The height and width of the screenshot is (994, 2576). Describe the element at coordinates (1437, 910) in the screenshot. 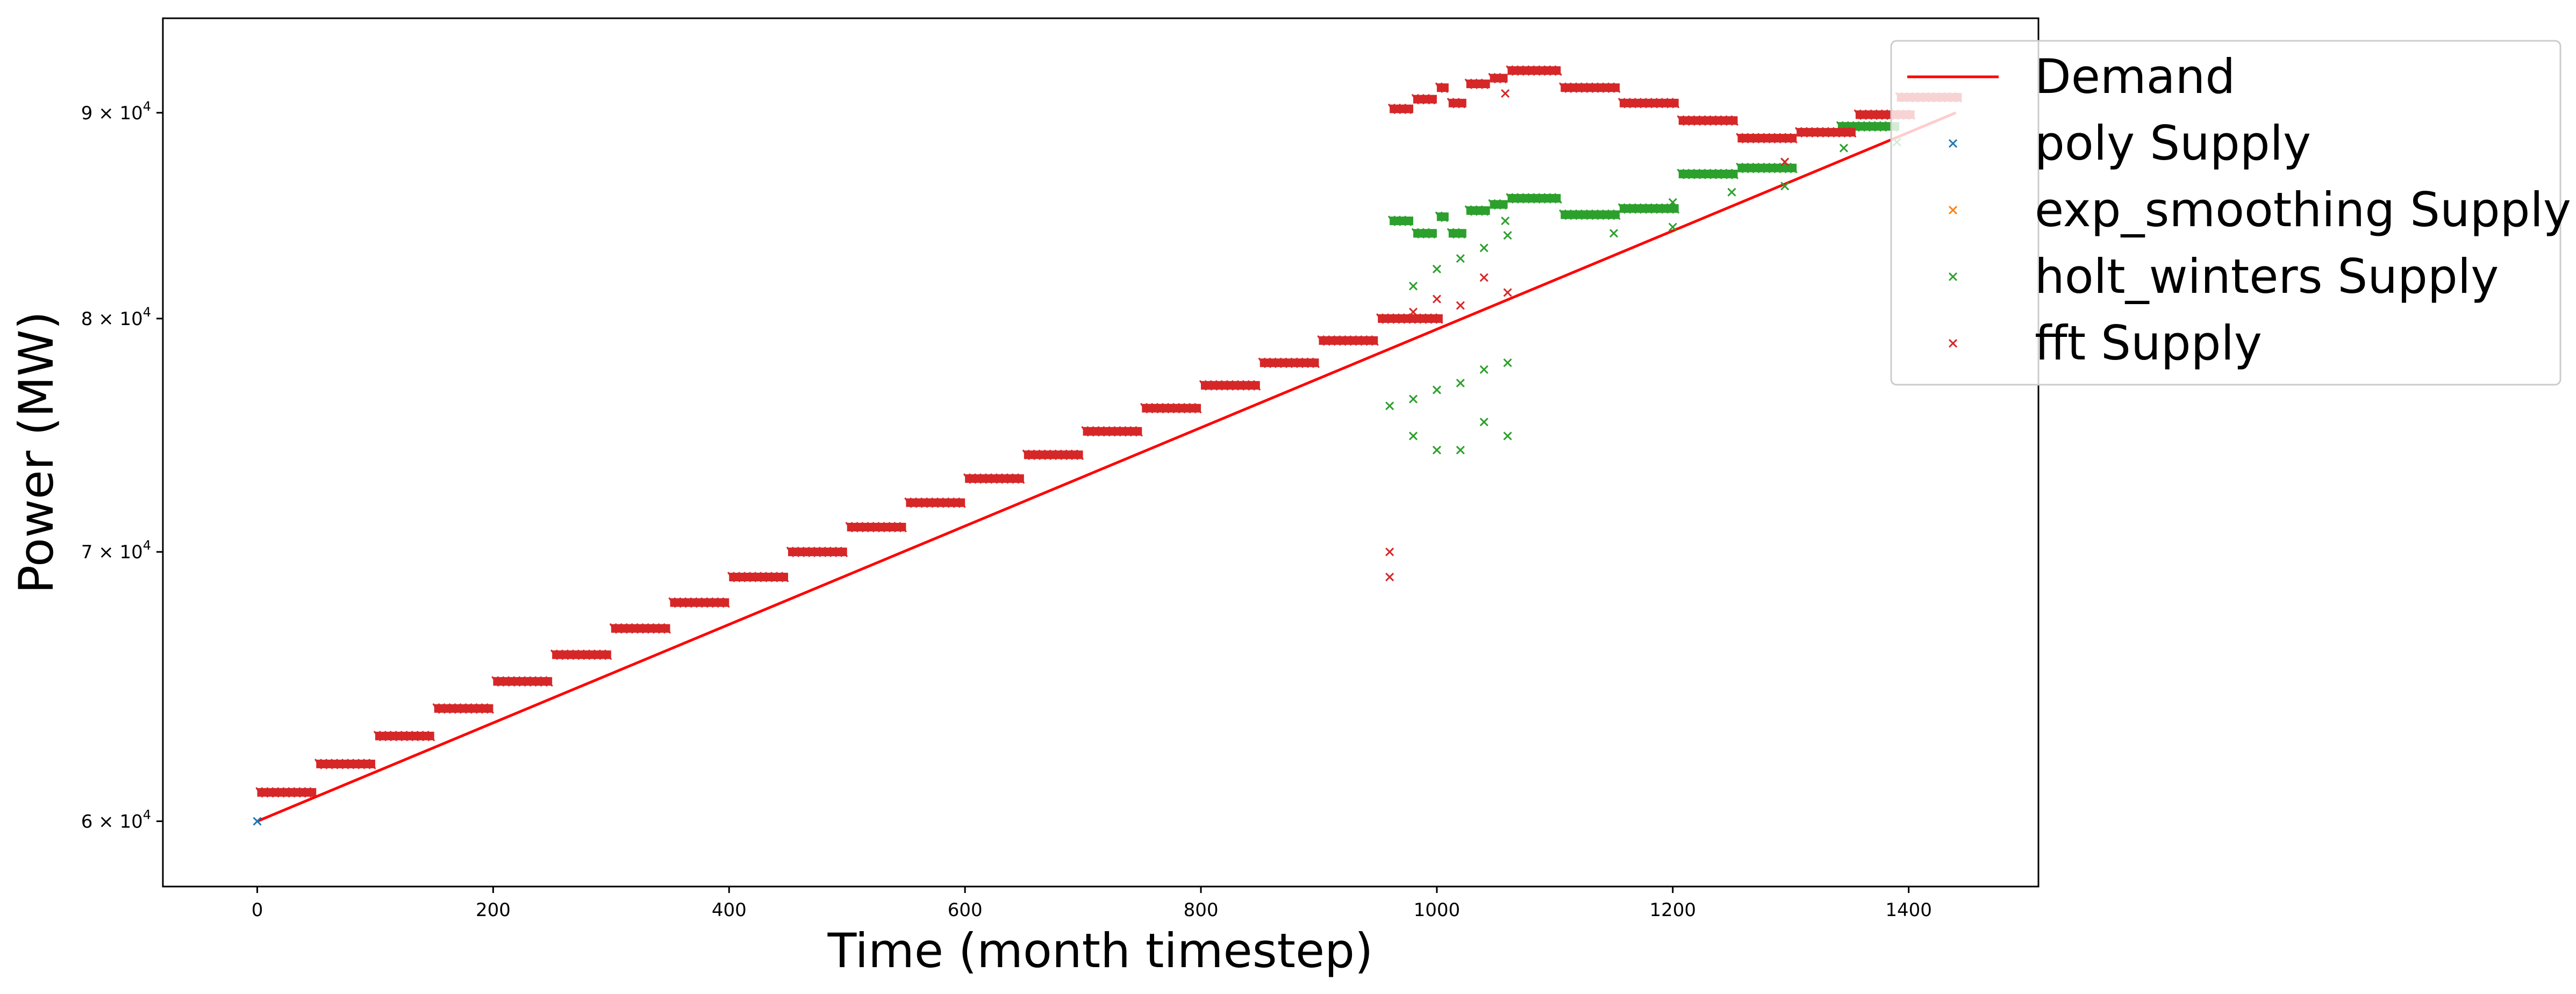

I see `x-tick-label: 1000` at that location.